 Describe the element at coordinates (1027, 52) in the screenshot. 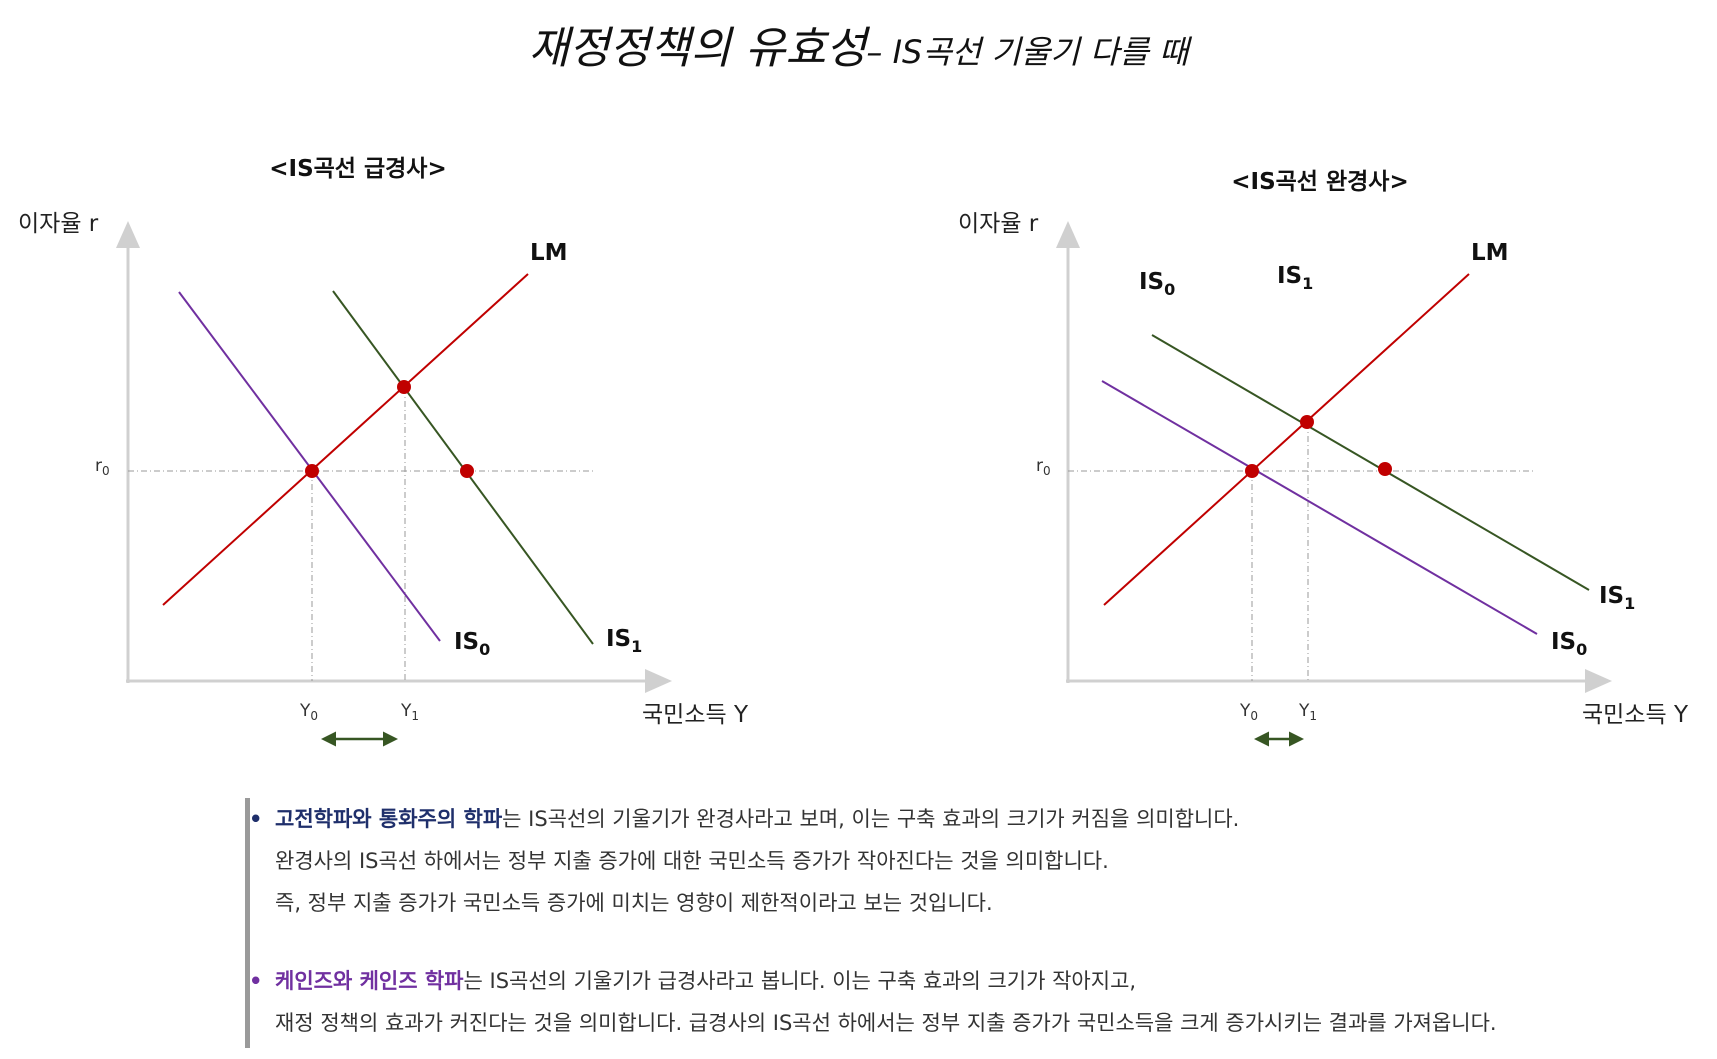

I see `title-sub: – IS곡선 기울기 다를 때` at that location.